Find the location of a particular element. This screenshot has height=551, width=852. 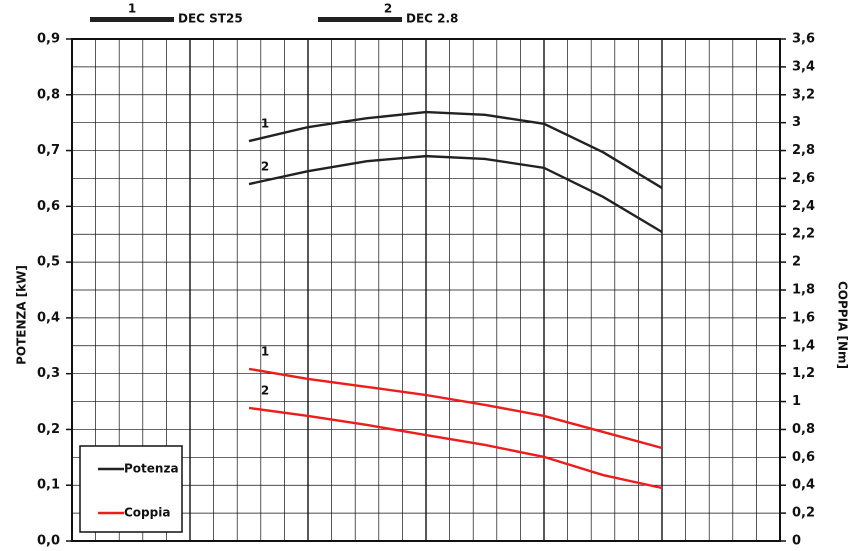

legend-label: Coppia is located at coordinates (147, 513).